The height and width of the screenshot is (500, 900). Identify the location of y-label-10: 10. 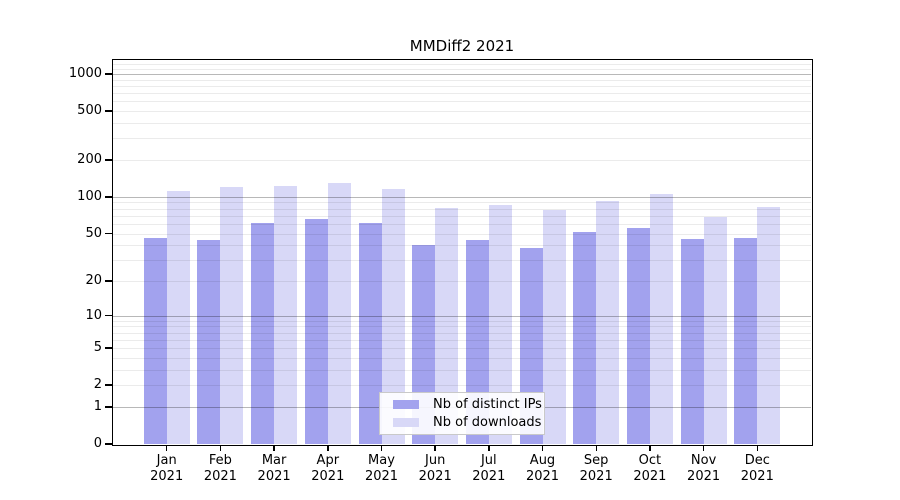
(93, 315).